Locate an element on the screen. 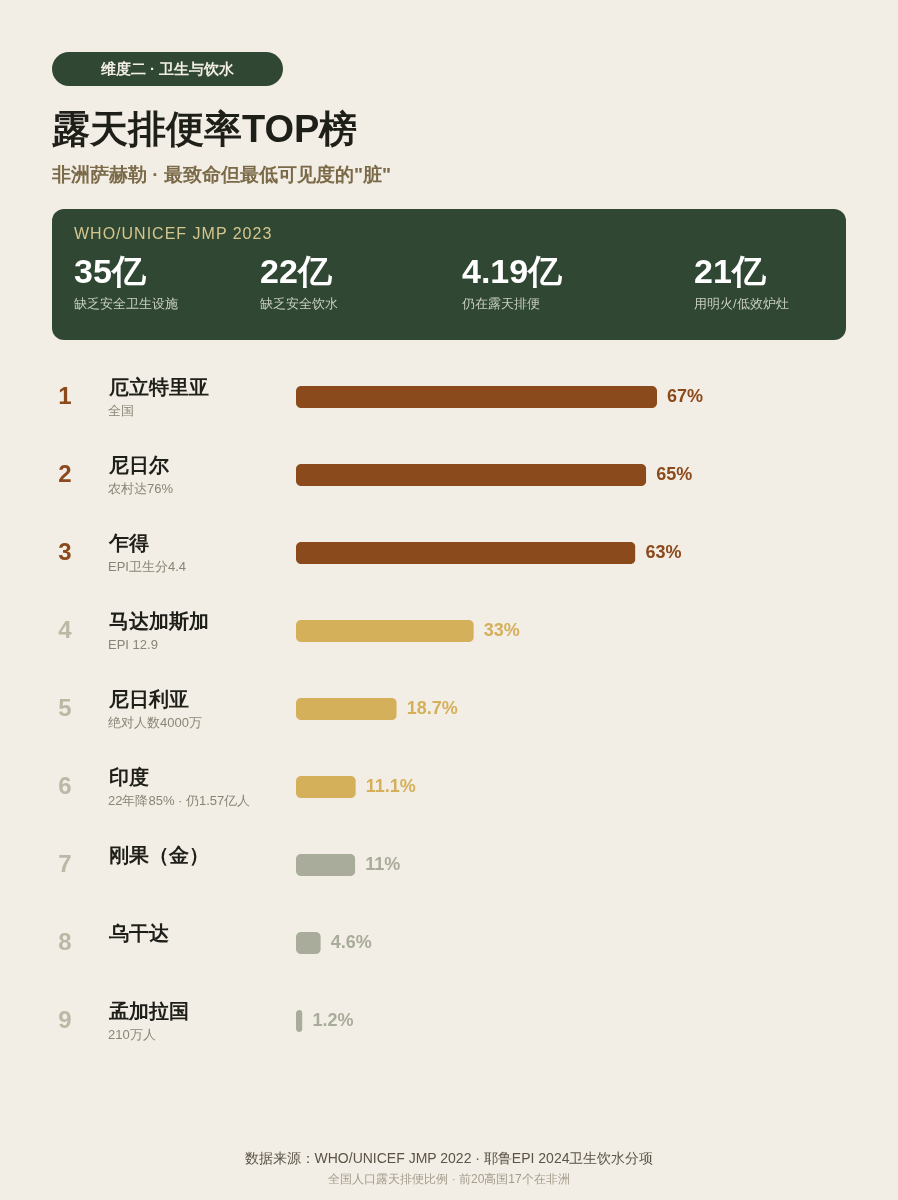  y-tick-label: 孟加拉国 is located at coordinates (148, 1011).